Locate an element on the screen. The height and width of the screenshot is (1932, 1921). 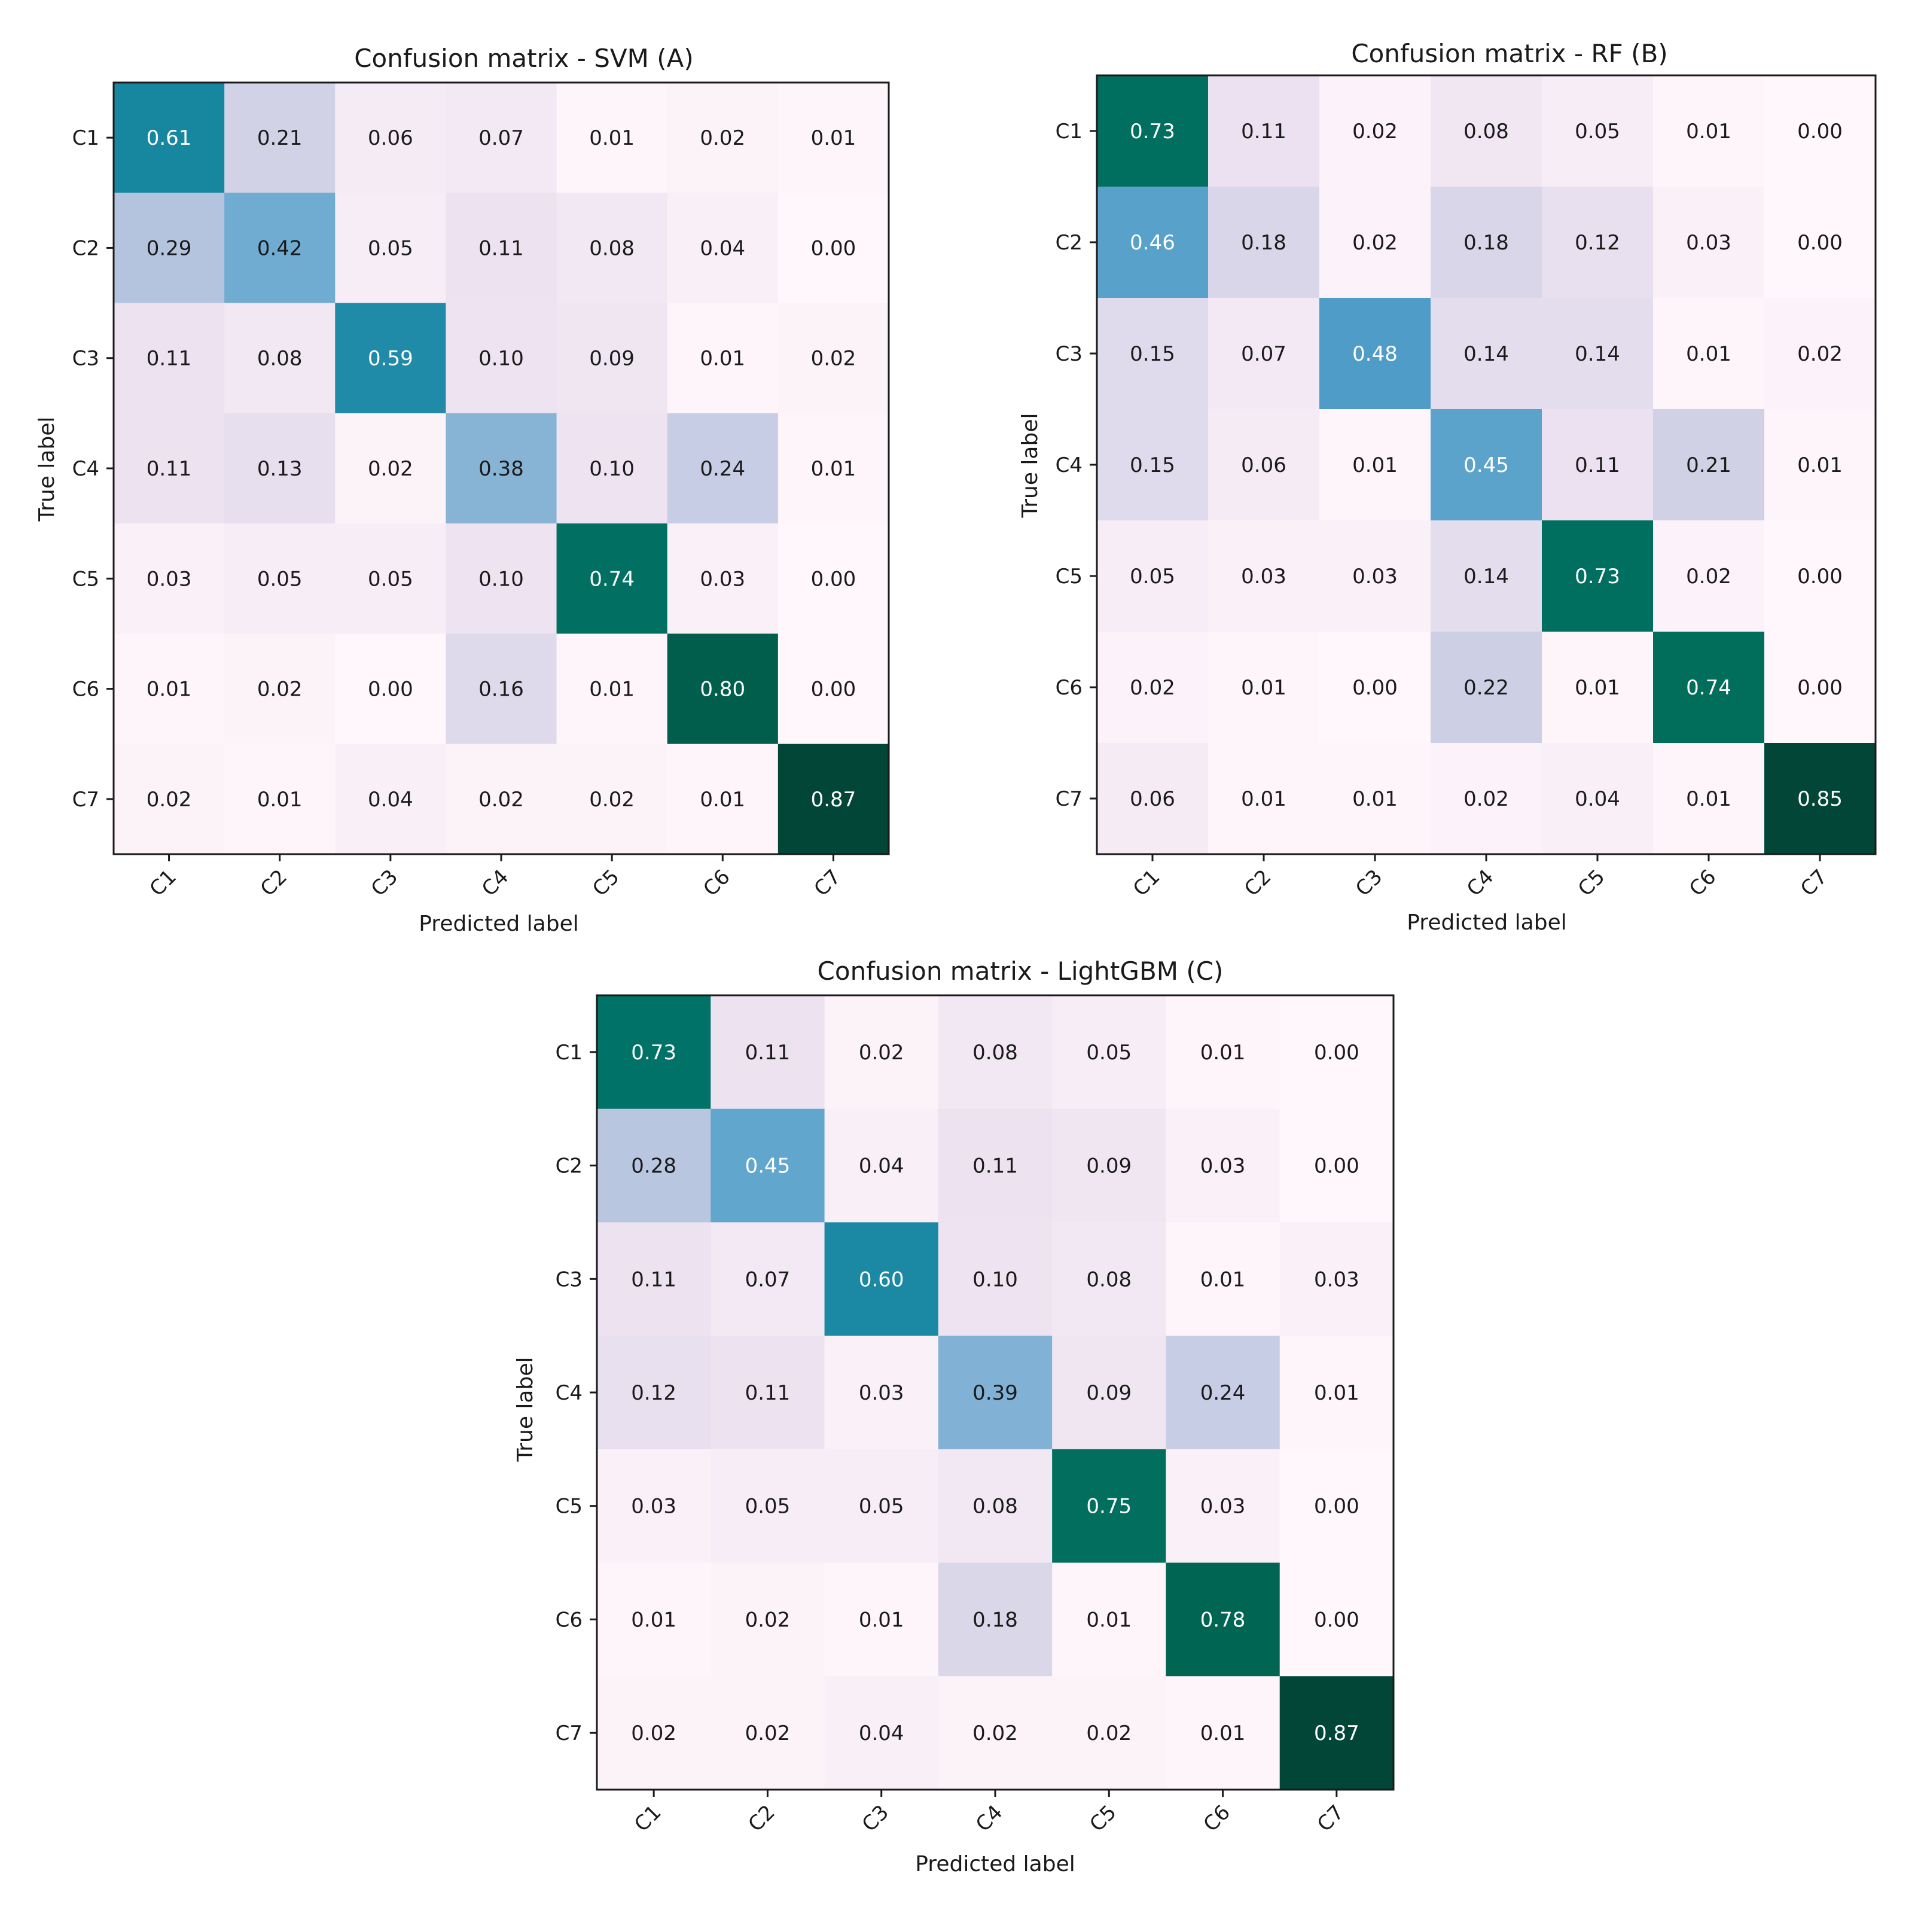
cell-value-rf-r3-c6: 0.01 is located at coordinates (1708, 354).